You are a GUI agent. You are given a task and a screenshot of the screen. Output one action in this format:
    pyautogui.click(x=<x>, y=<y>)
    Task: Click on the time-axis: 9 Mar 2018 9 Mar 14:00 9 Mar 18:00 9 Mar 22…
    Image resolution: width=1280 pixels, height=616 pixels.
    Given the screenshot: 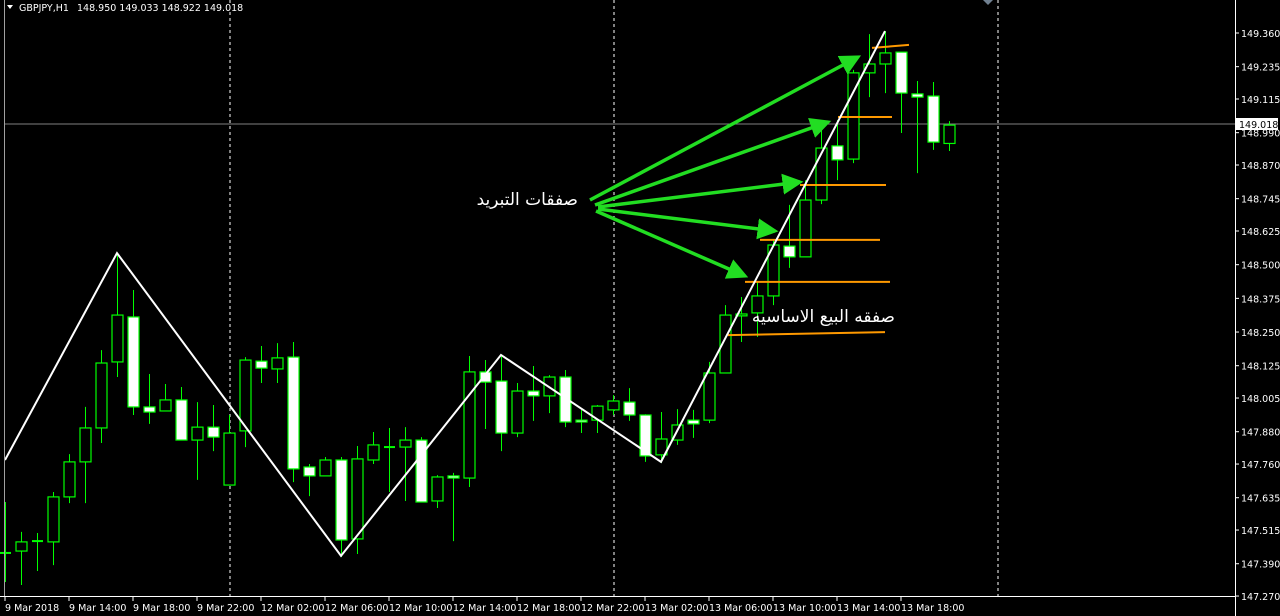 What is the action you would take?
    pyautogui.click(x=484, y=605)
    